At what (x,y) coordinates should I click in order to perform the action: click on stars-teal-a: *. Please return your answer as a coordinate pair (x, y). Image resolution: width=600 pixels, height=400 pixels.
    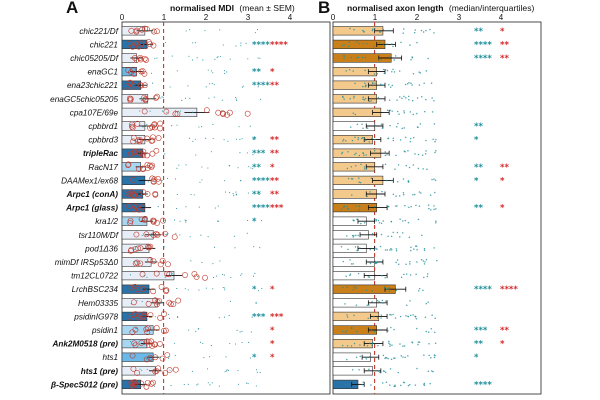
    Looking at the image, I should click on (254, 222).